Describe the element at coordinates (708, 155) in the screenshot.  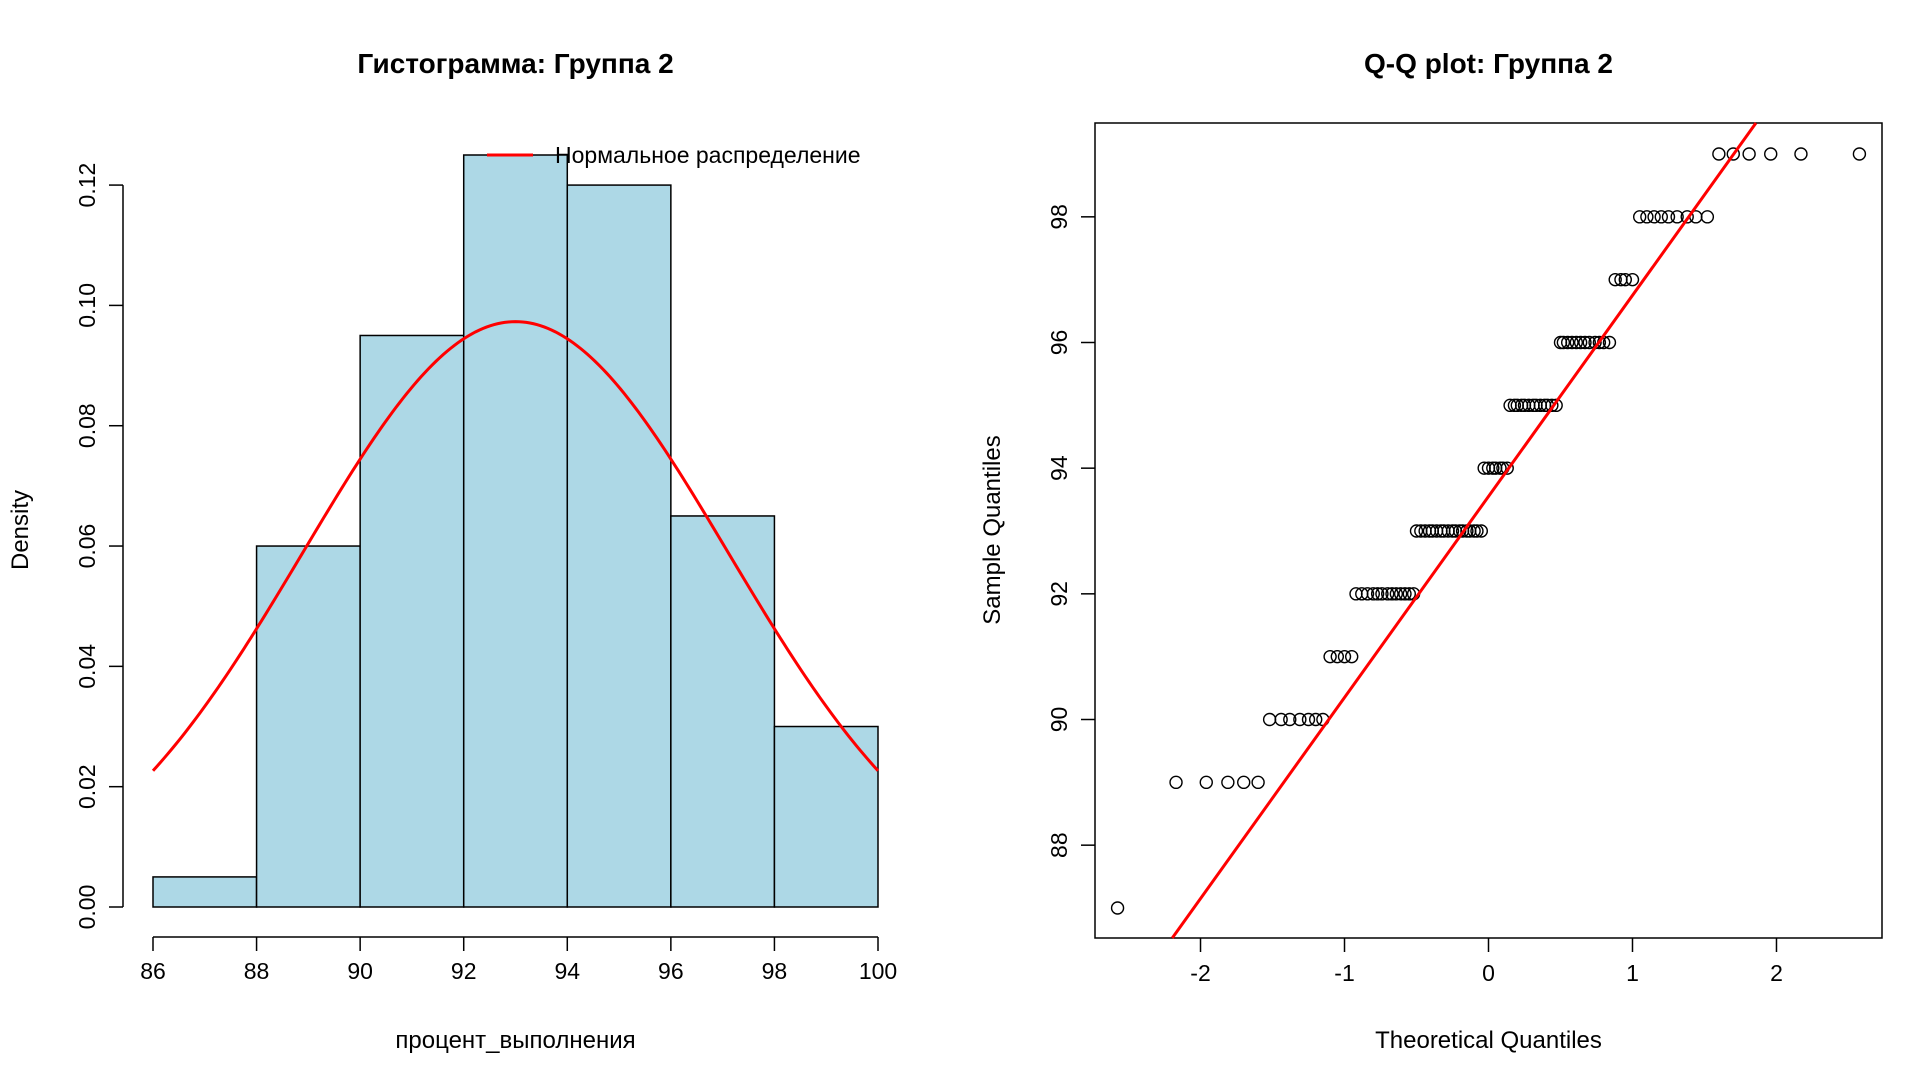
I see `legend-entry-normal: Нормальное распределение` at that location.